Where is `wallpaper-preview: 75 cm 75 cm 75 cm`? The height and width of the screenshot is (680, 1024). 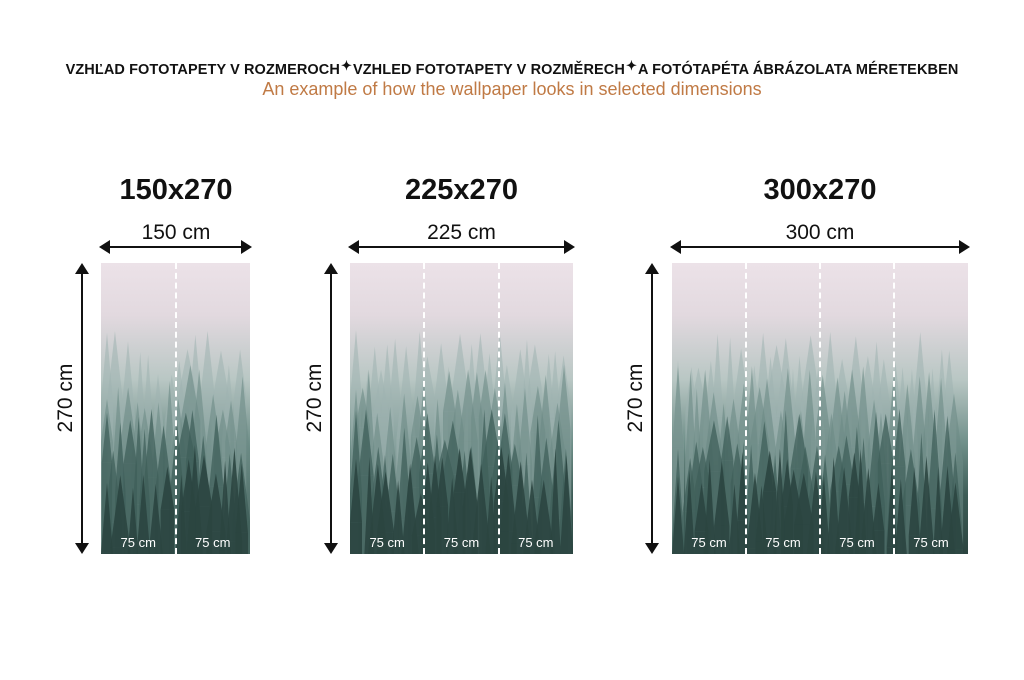 wallpaper-preview: 75 cm 75 cm 75 cm is located at coordinates (461, 408).